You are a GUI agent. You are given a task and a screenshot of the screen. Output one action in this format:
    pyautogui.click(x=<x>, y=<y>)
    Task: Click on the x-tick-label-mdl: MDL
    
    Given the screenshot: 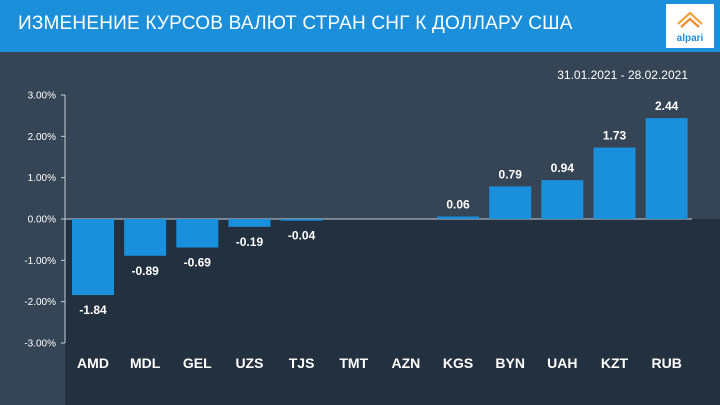 What is the action you would take?
    pyautogui.click(x=145, y=363)
    